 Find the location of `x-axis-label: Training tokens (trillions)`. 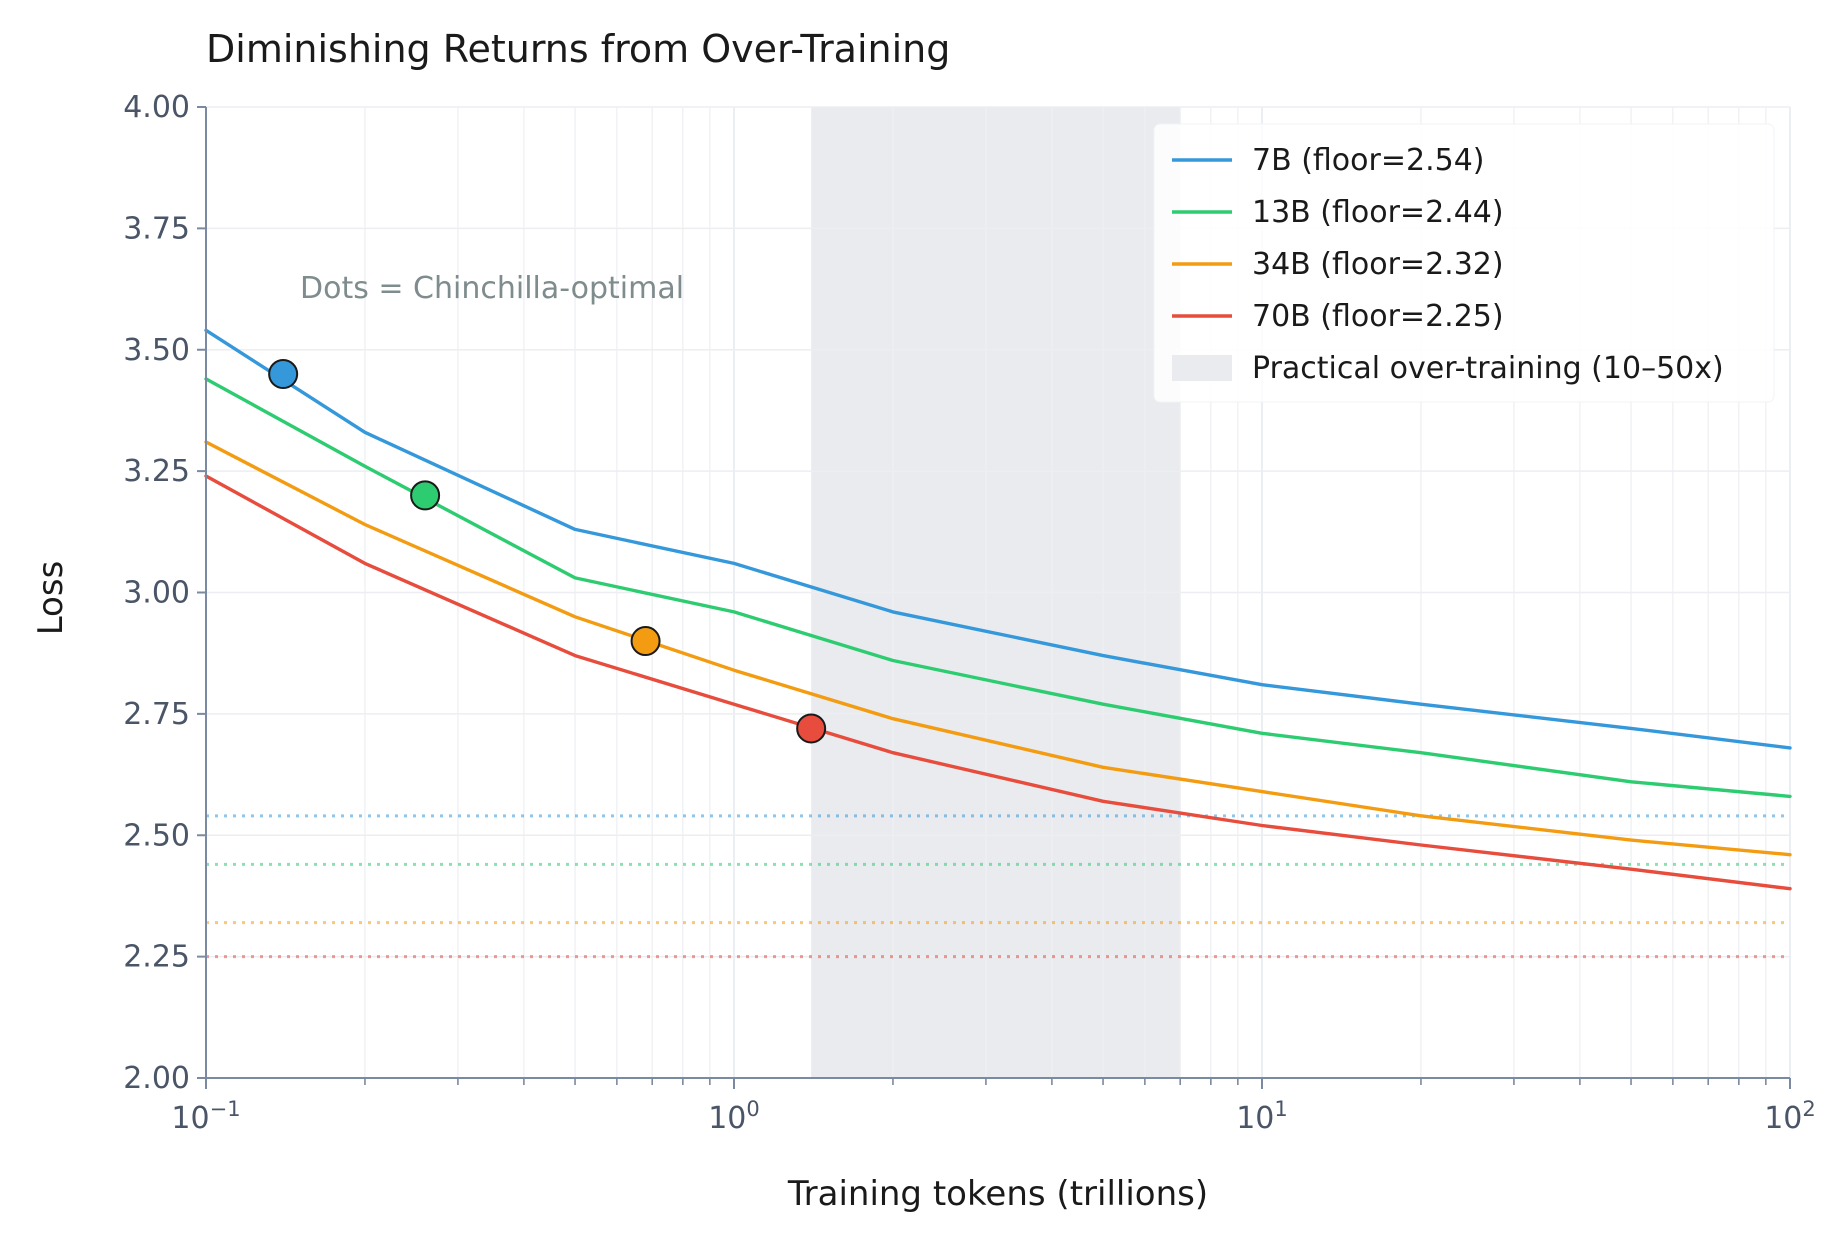

x-axis-label: Training tokens (trillions) is located at coordinates (997, 1194).